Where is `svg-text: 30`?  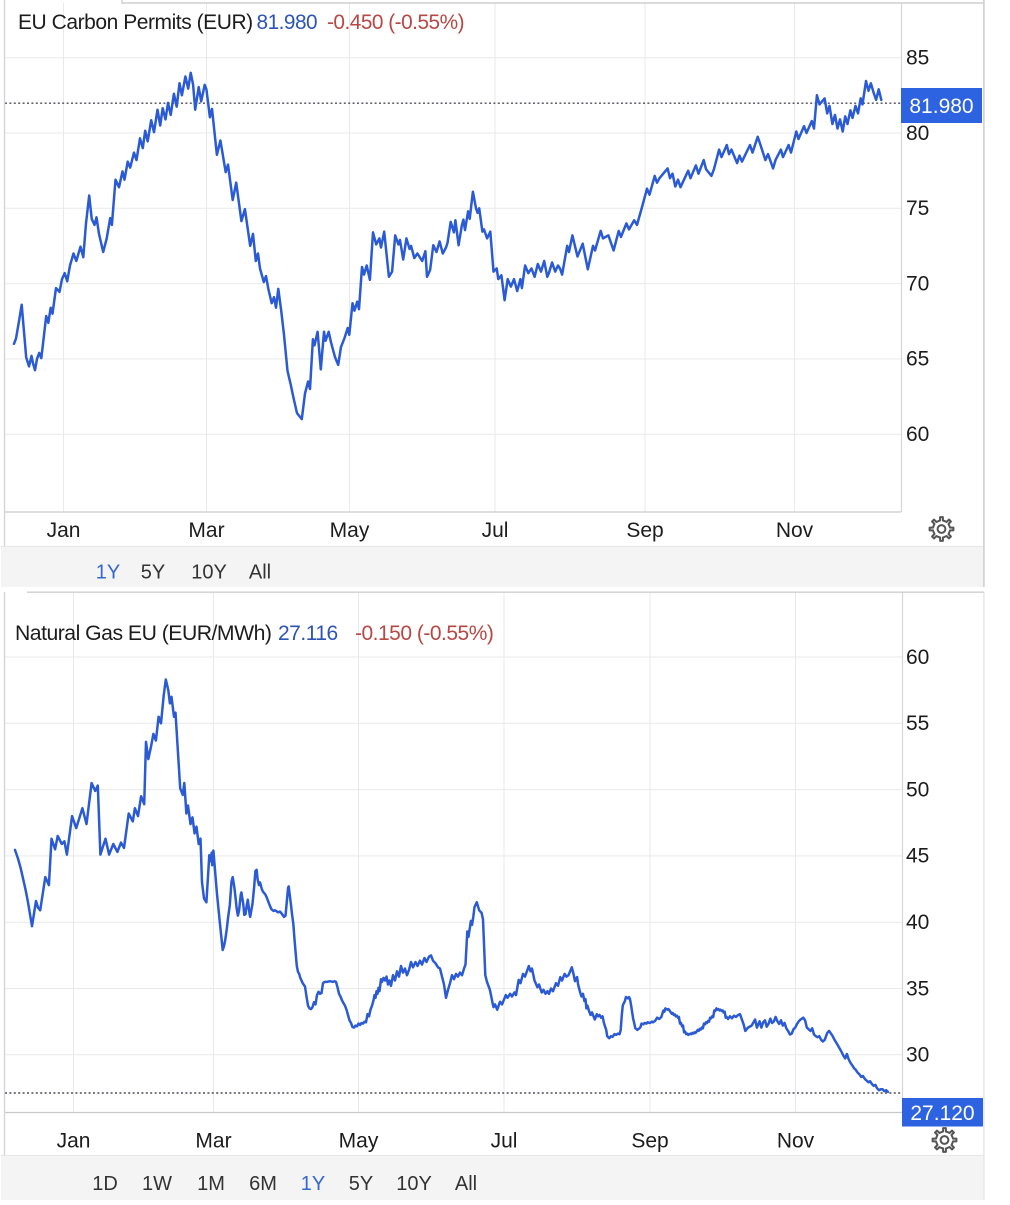 svg-text: 30 is located at coordinates (917, 1055).